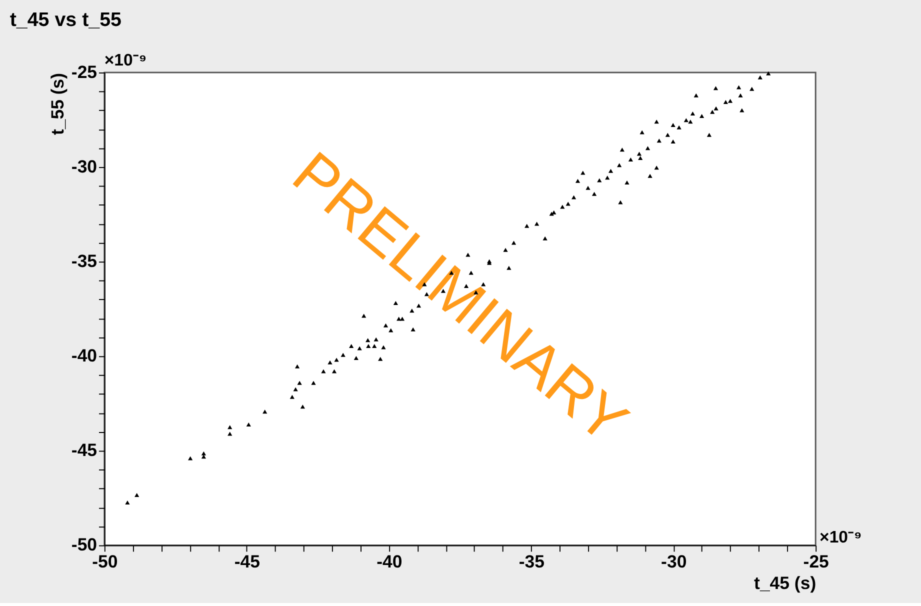 The height and width of the screenshot is (606, 921). Describe the element at coordinates (531, 561) in the screenshot. I see `x-tick-label: -35` at that location.